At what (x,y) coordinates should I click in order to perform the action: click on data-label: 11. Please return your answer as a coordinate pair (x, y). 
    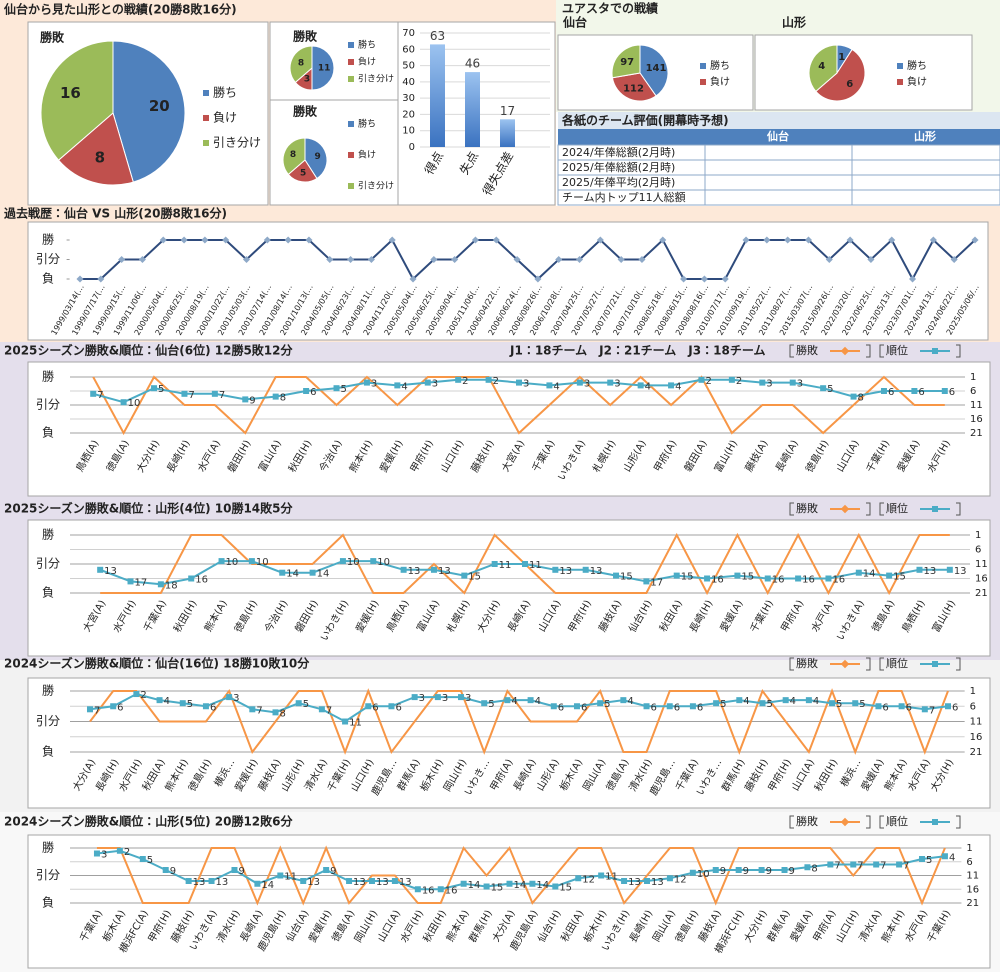
    Looking at the image, I should click on (324, 69).